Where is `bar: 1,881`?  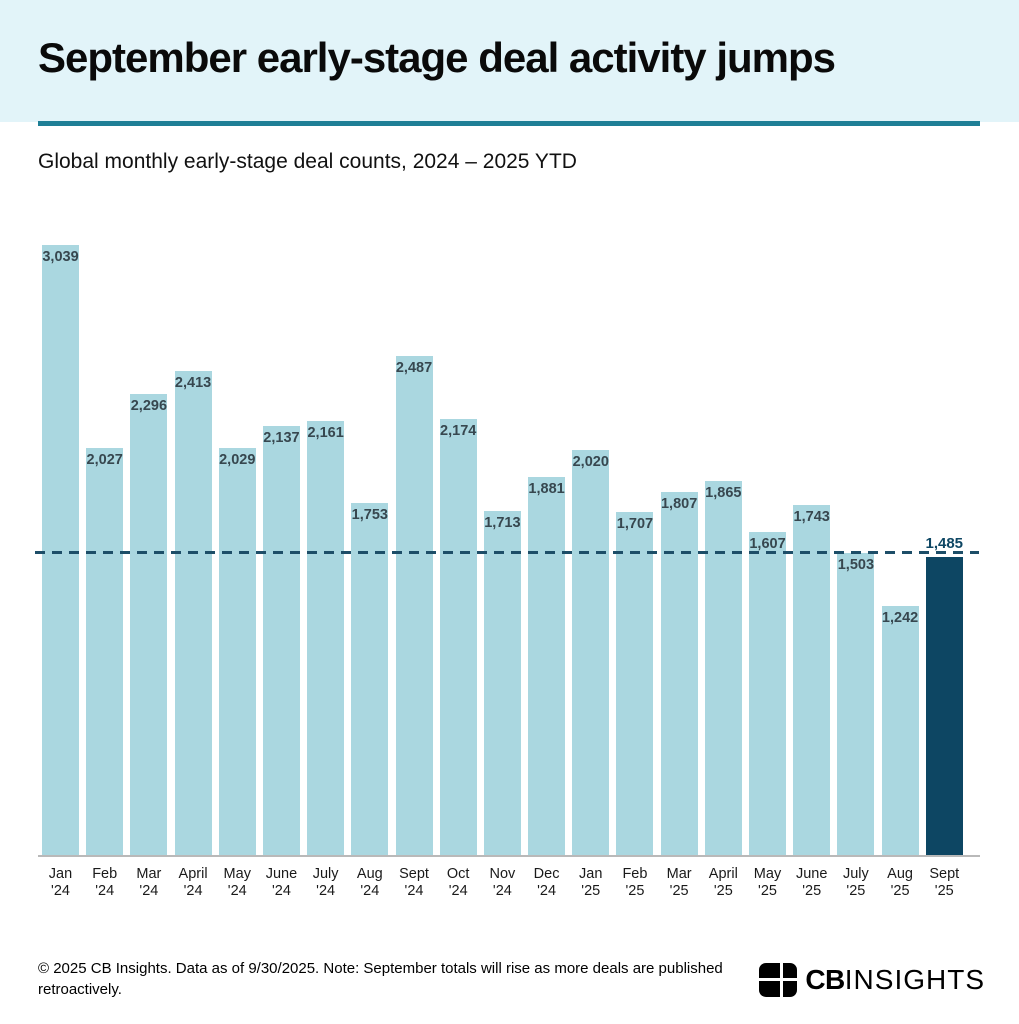 bar: 1,881 is located at coordinates (547, 666).